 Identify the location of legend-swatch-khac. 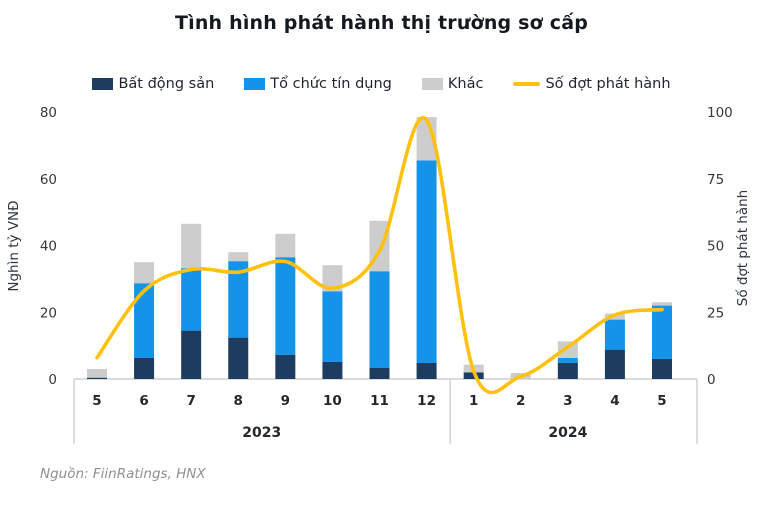
(432, 84).